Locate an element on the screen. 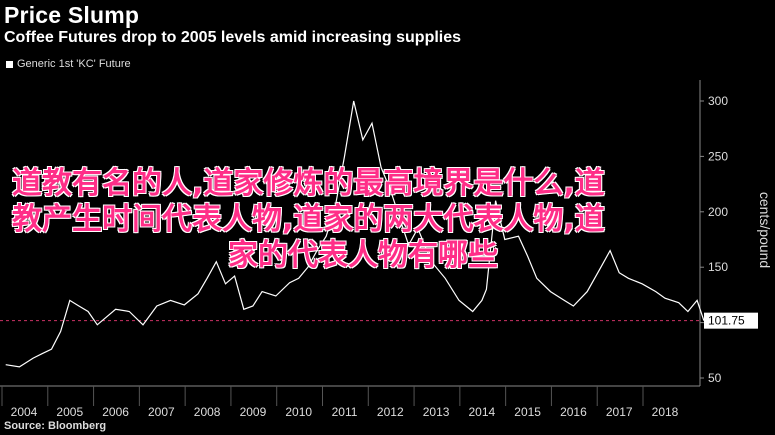 The width and height of the screenshot is (775, 435). x-tick-label: 2015 is located at coordinates (527, 412).